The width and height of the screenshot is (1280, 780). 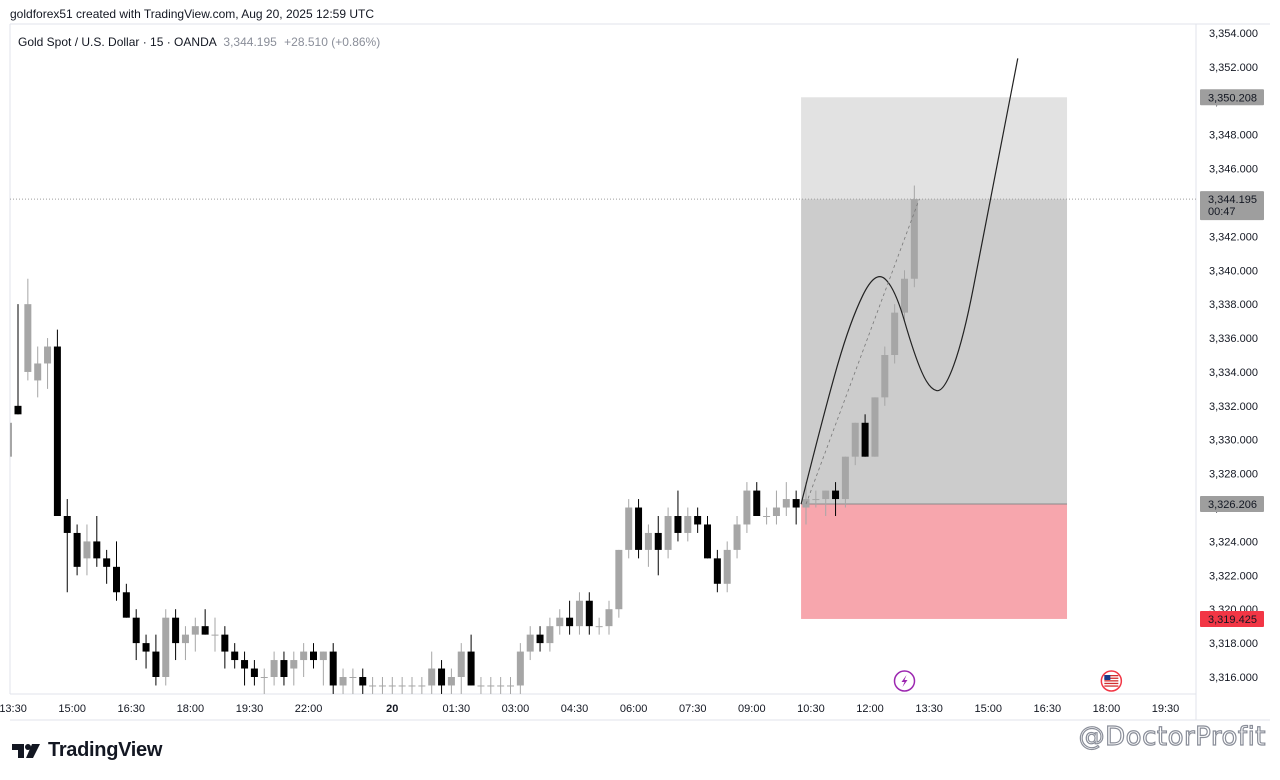 I want to click on time-tick-label: 22:00, so click(x=309, y=709).